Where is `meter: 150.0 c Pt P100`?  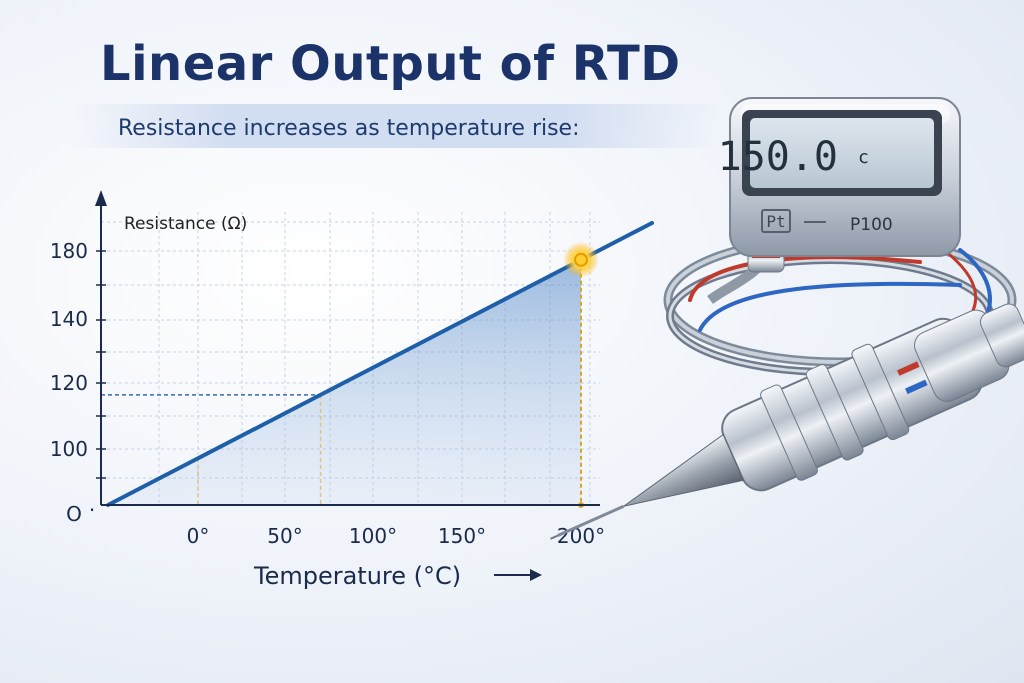 meter: 150.0 c Pt P100 is located at coordinates (839, 177).